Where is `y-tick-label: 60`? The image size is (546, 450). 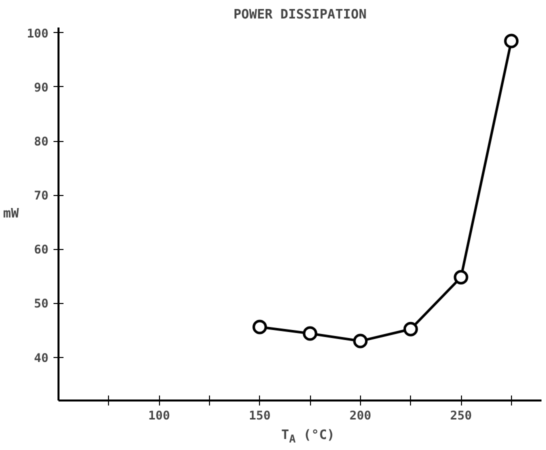
y-tick-label: 60 is located at coordinates (41, 249).